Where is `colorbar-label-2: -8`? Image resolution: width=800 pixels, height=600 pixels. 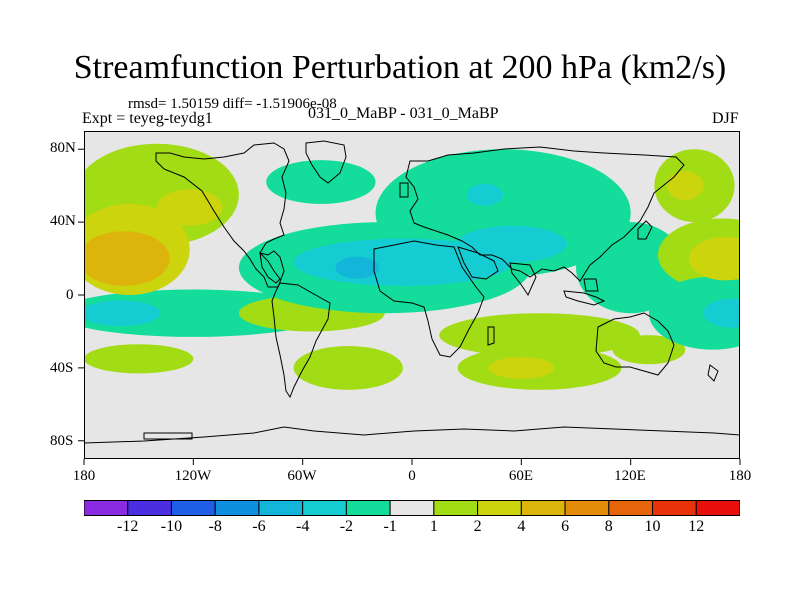
colorbar-label-2: -8 is located at coordinates (215, 526).